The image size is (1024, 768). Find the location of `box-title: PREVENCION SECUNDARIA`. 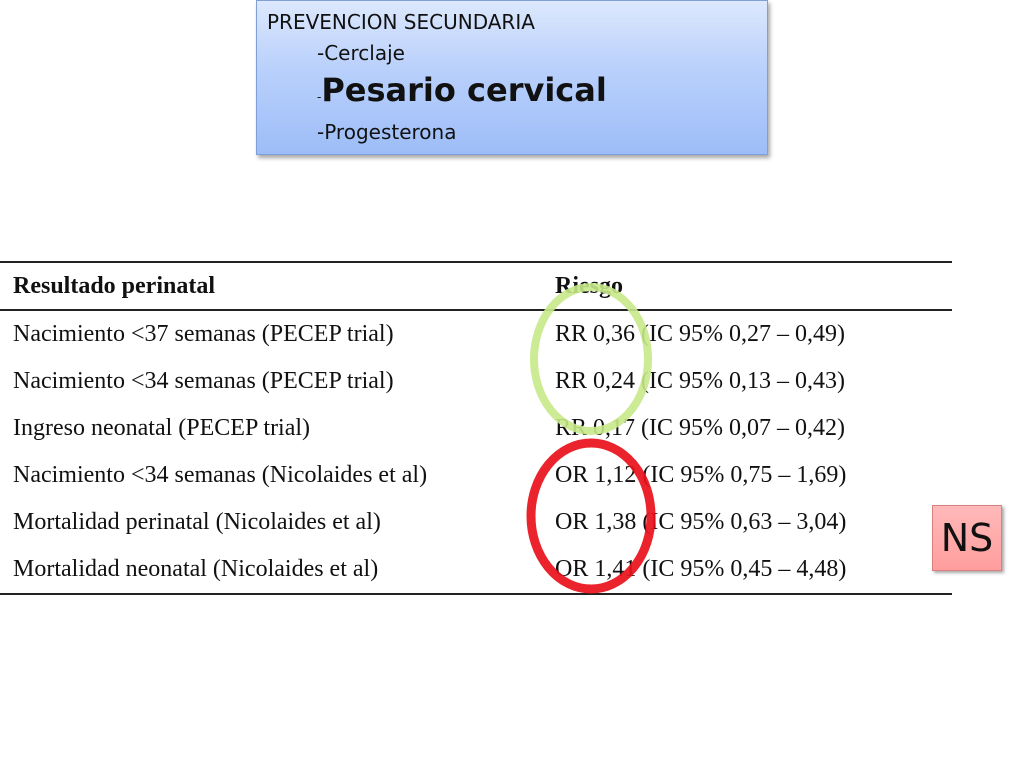

box-title: PREVENCION SECUNDARIA is located at coordinates (401, 22).